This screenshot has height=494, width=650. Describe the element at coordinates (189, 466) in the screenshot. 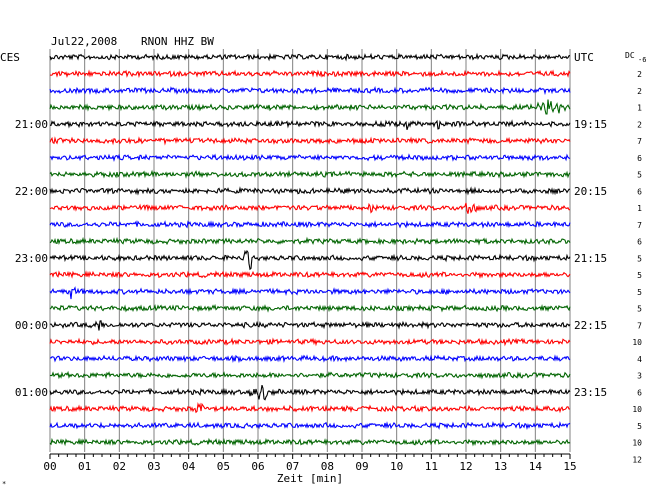

I see `x-tick-label-4: 04` at that location.